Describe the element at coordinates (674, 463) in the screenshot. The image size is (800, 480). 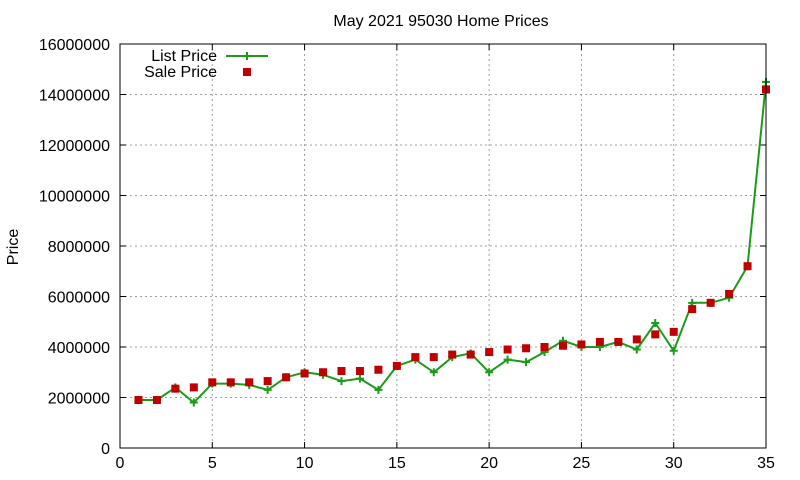
I see `x-tick-label: 30` at that location.